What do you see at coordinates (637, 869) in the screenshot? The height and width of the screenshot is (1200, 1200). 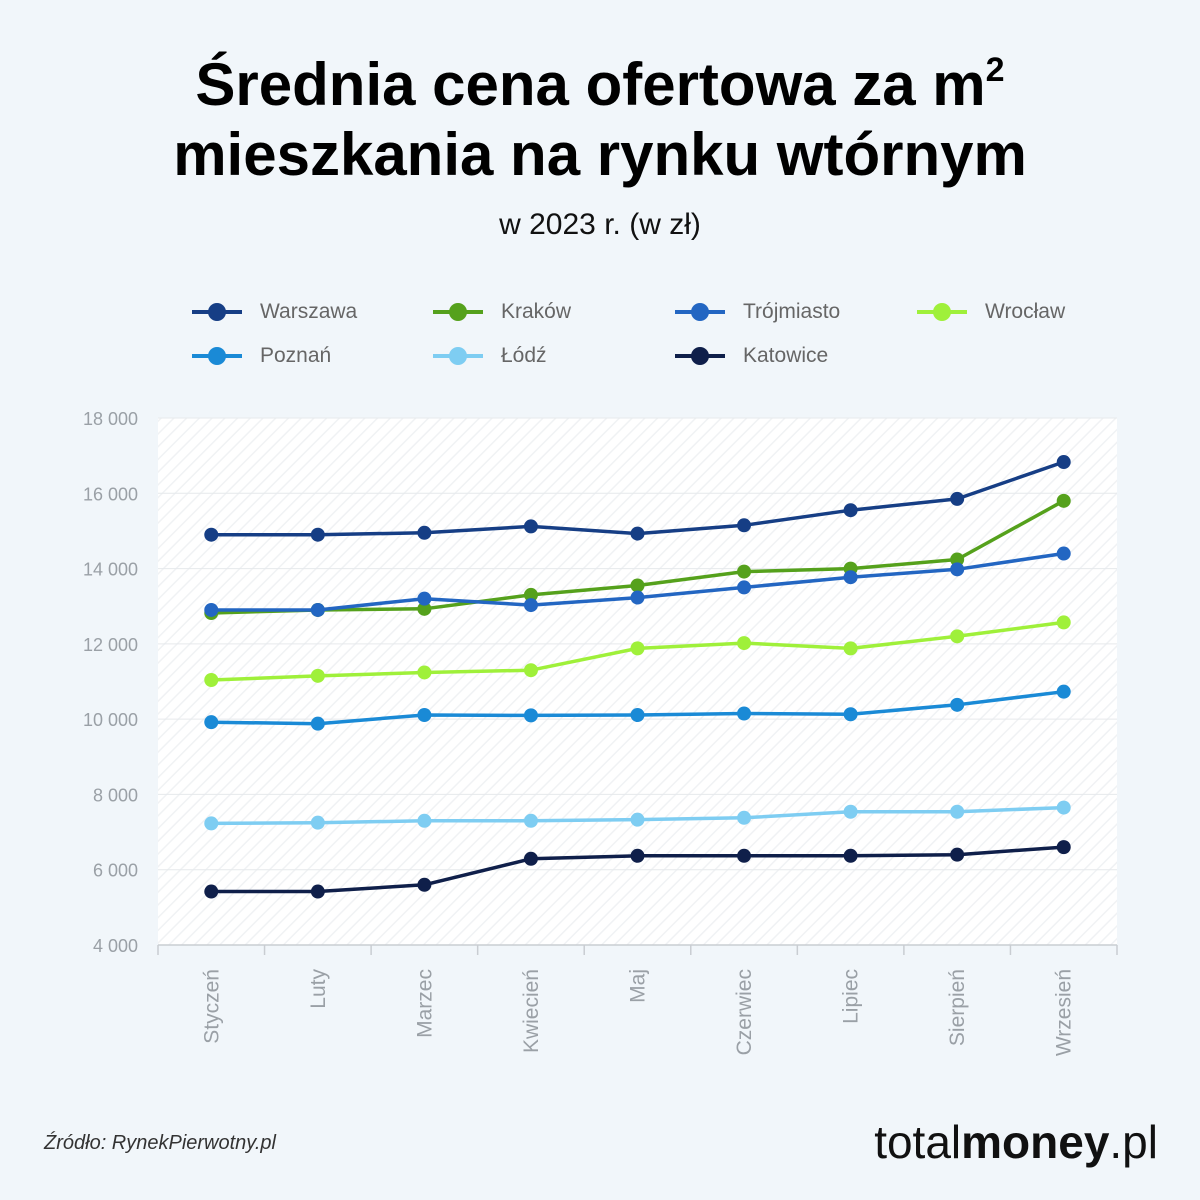 I see `series-katowice` at bounding box center [637, 869].